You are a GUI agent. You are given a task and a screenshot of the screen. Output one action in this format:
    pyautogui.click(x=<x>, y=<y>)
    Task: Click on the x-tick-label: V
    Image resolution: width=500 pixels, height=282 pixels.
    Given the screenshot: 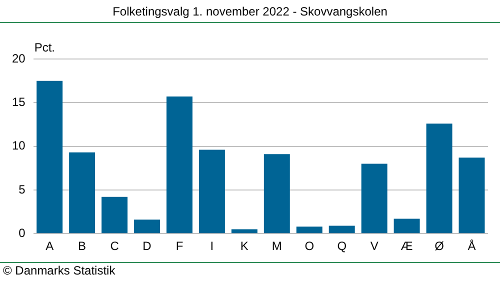 What is the action you would take?
    pyautogui.click(x=374, y=246)
    